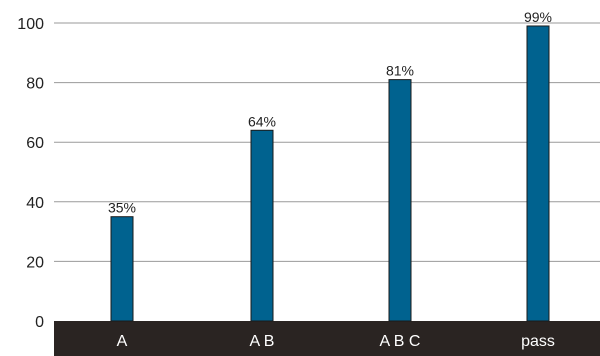 The height and width of the screenshot is (356, 600). I want to click on x-axis-band, so click(327, 338).